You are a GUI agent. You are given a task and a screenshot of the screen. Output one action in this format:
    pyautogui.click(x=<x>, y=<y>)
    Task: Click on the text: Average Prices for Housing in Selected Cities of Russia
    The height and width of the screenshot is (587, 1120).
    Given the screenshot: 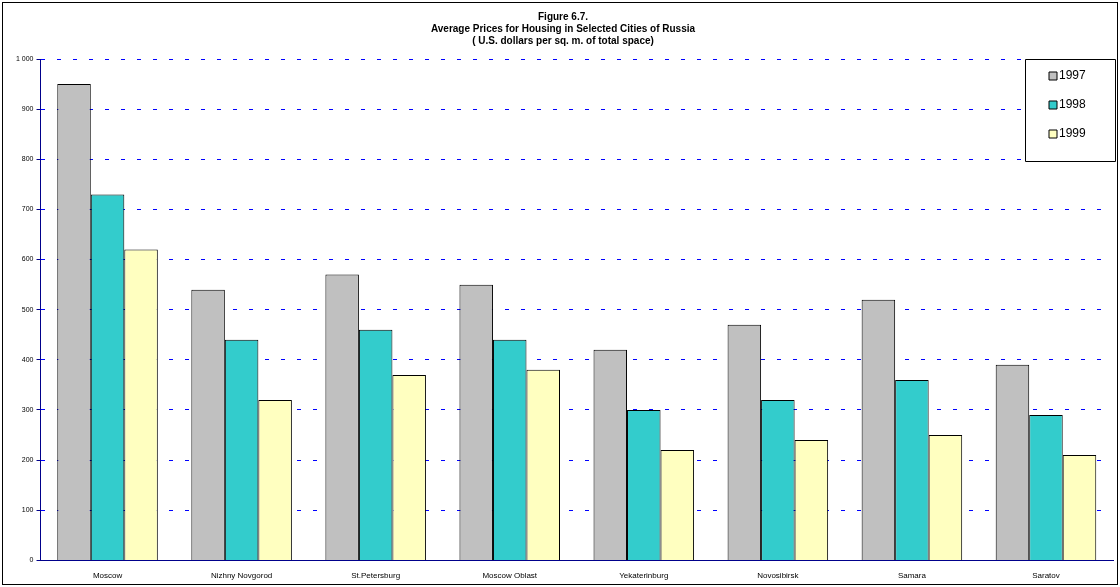 What is the action you would take?
    pyautogui.click(x=563, y=28)
    